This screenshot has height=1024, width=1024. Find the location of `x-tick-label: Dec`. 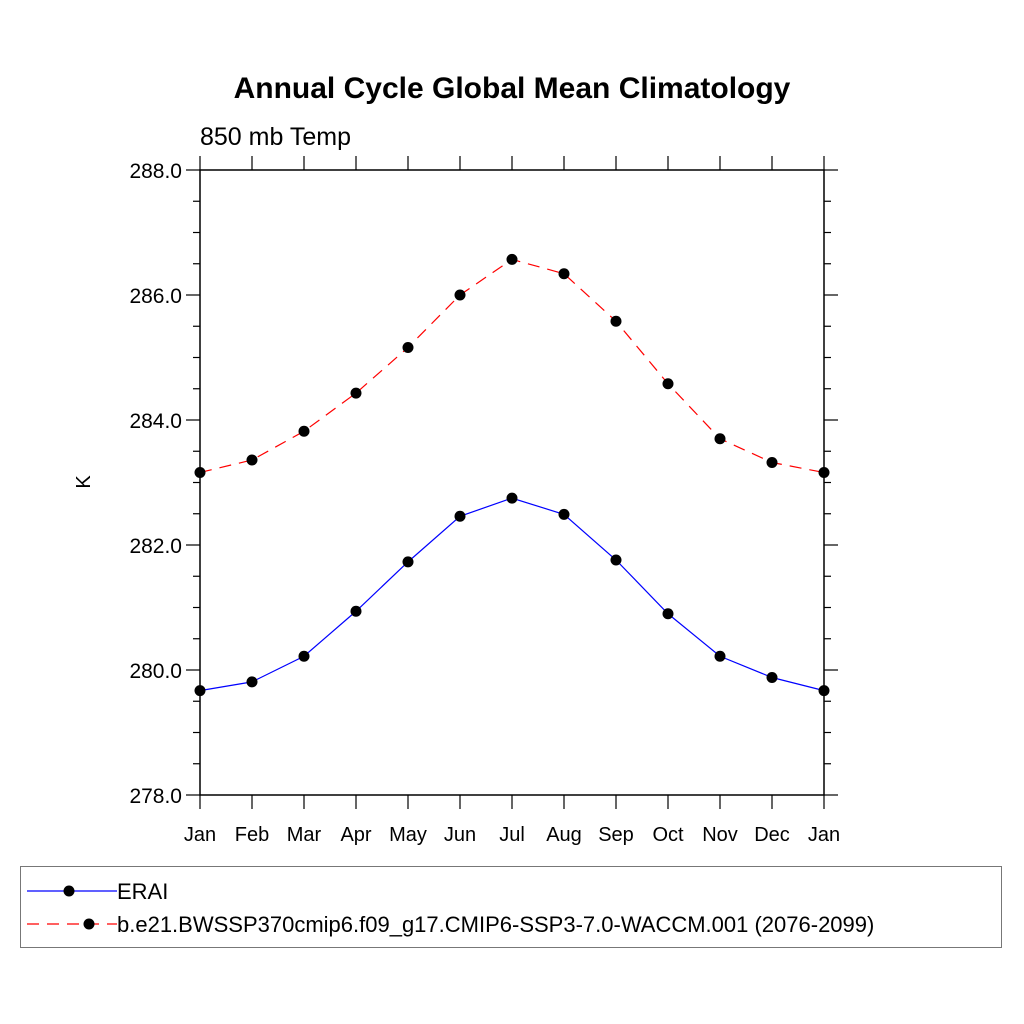

x-tick-label: Dec is located at coordinates (772, 835).